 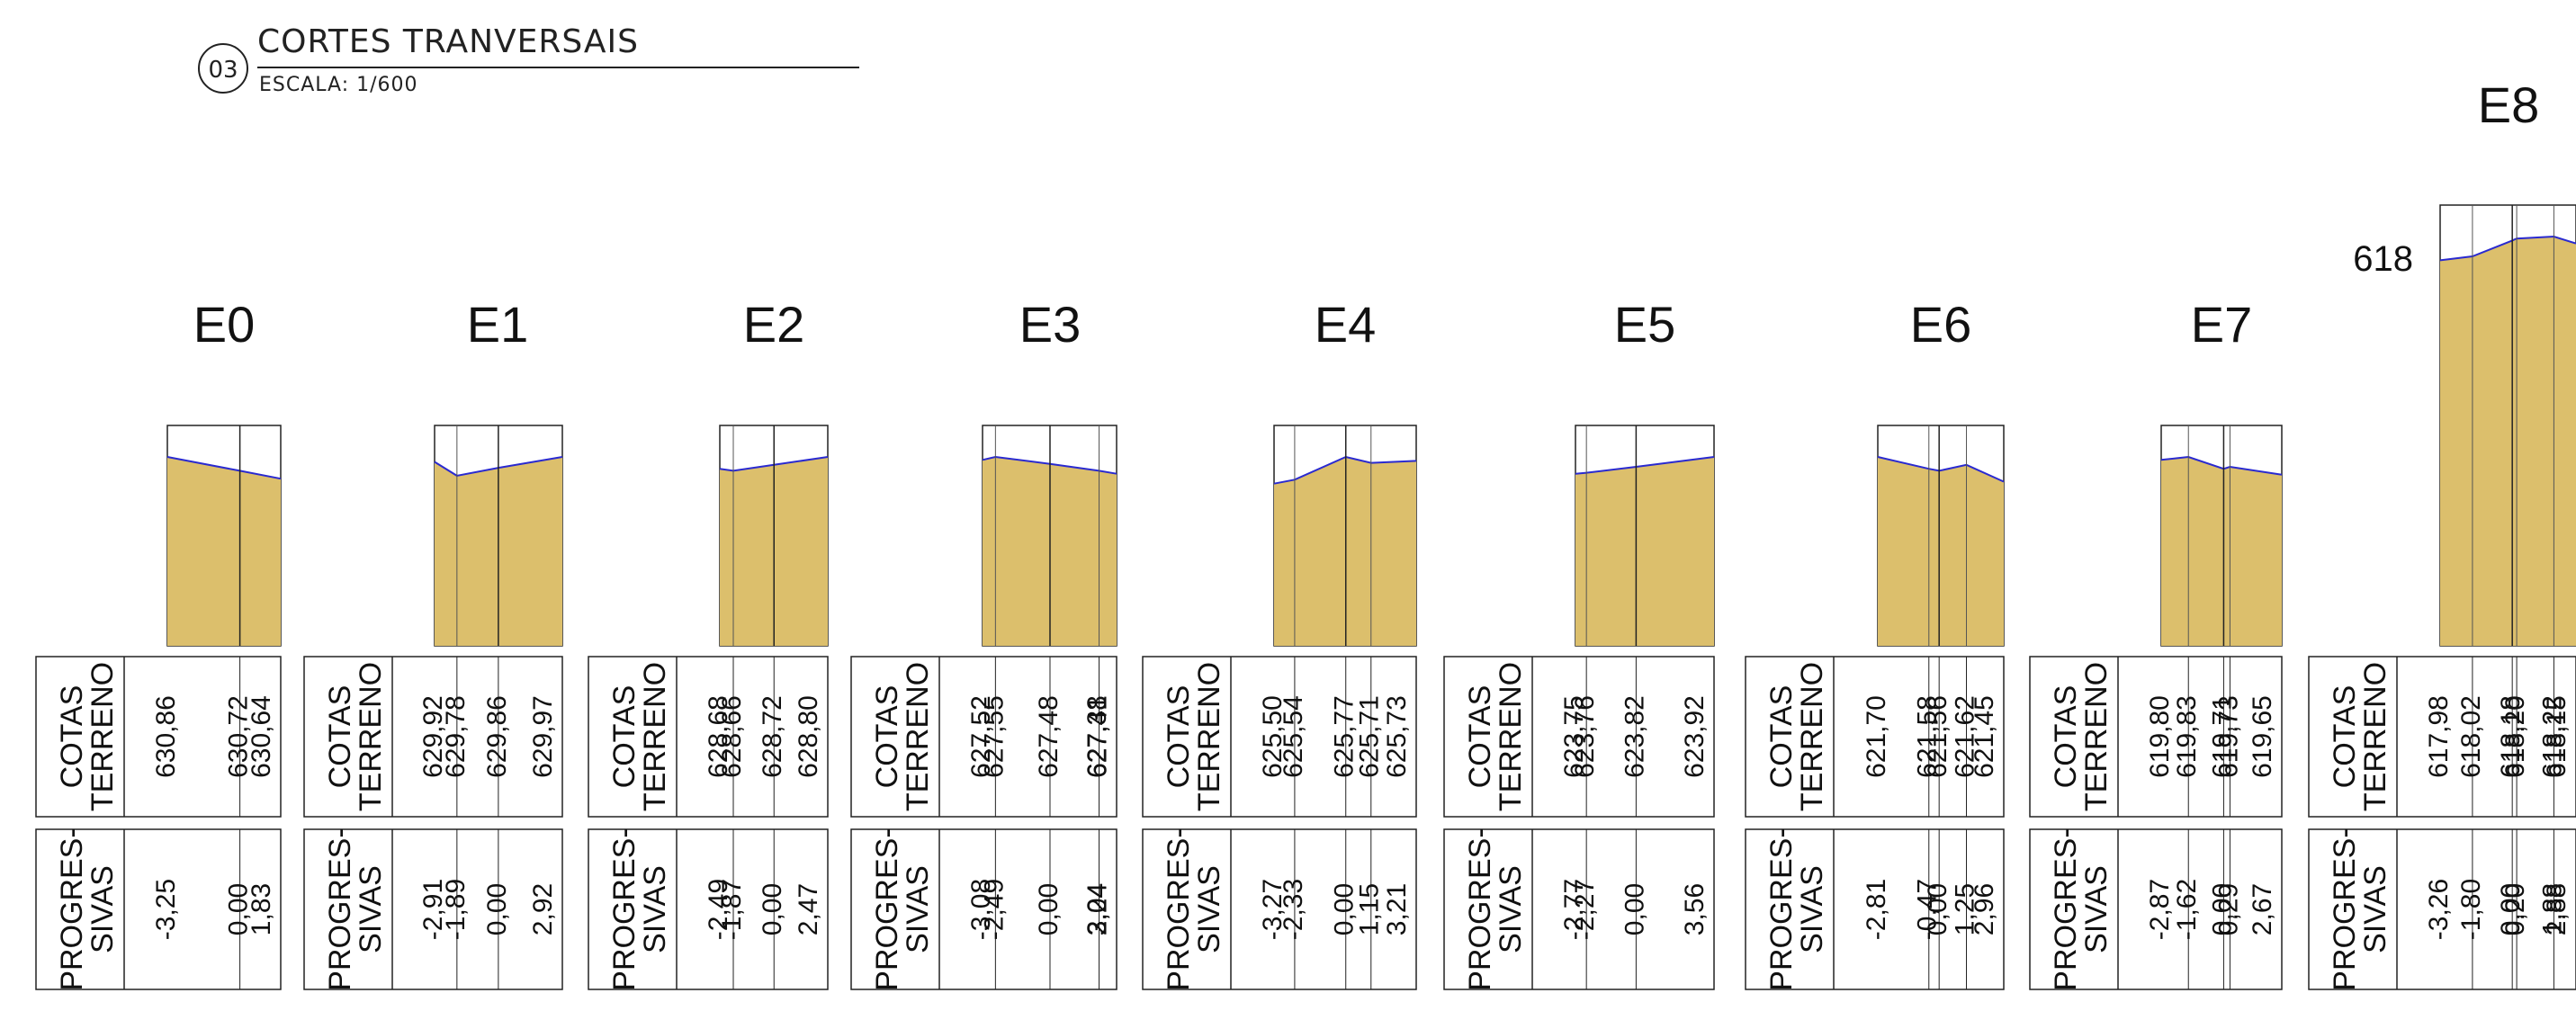 What do you see at coordinates (528, 59) in the screenshot?
I see `title-block: 03 CORTES TRANVERSAIS ESCALA: 1/600` at bounding box center [528, 59].